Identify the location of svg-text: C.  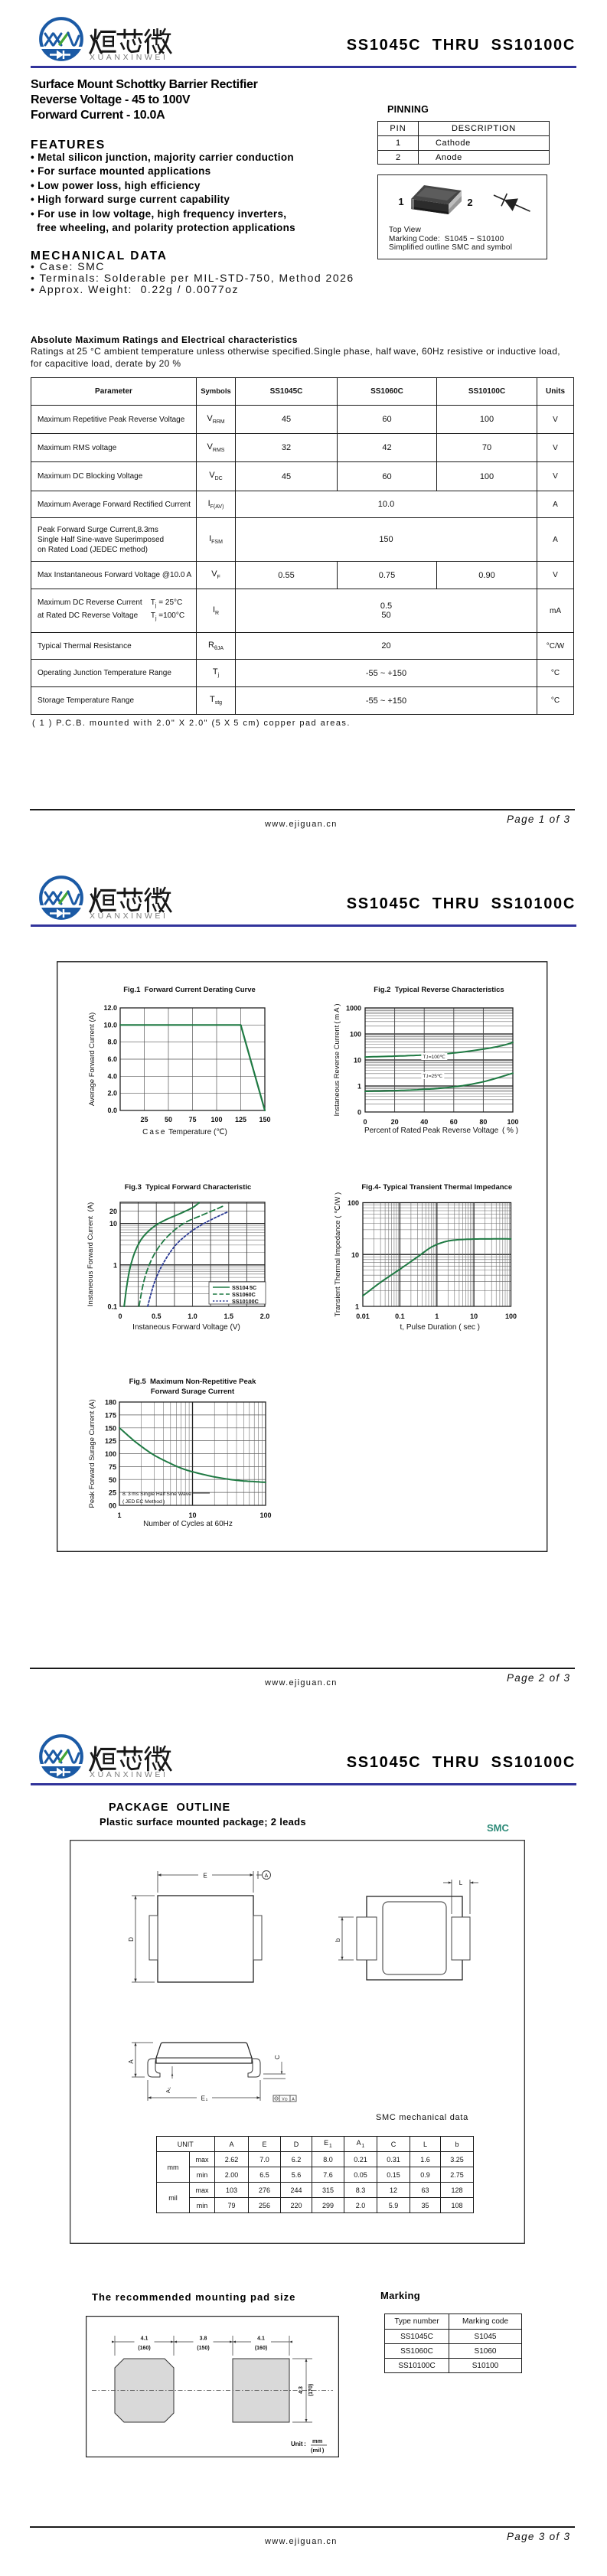
(278, 2057).